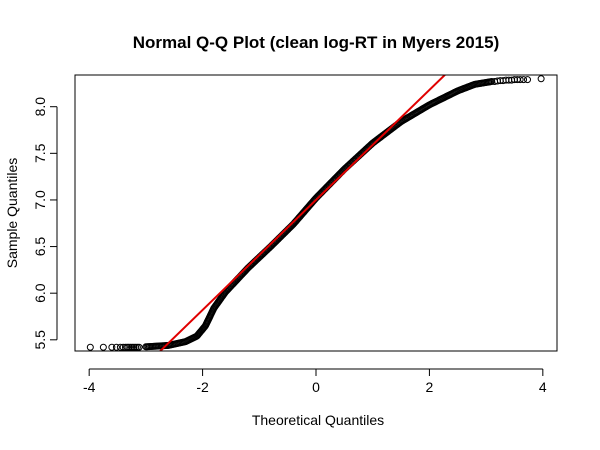  I want to click on x-axis: -4 -2 0 2 4, so click(315, 381).